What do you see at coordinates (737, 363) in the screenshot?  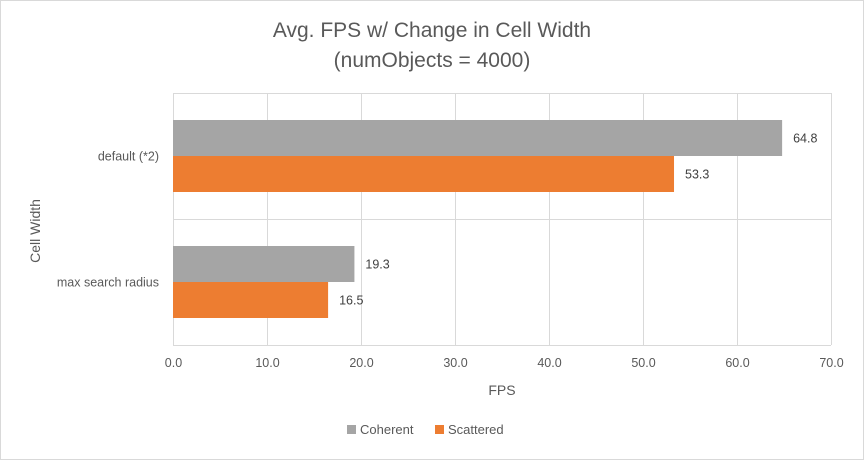 I see `x-tick-label: 60.0` at bounding box center [737, 363].